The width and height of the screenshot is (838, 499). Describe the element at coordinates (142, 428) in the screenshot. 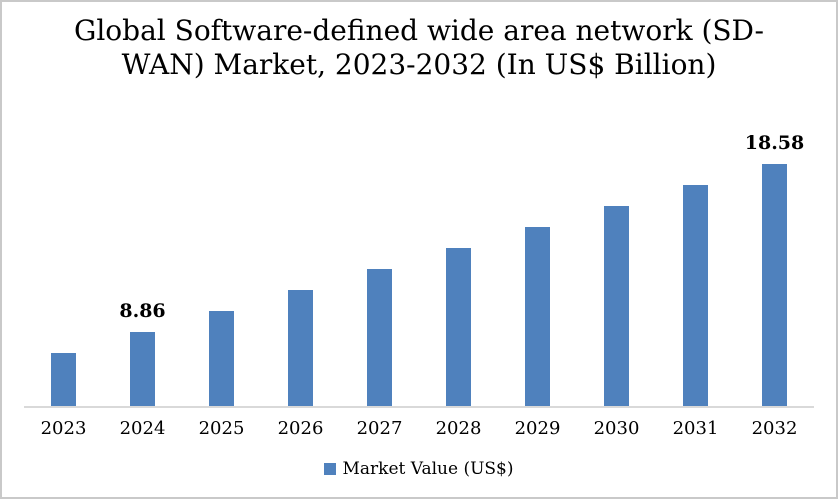

I see `x-axis-label-2024: 2024` at that location.